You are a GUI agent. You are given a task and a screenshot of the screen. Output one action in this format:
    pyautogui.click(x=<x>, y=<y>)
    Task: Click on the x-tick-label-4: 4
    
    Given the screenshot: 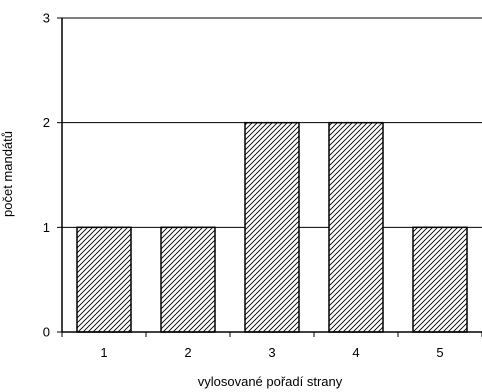 What is the action you would take?
    pyautogui.click(x=355, y=352)
    